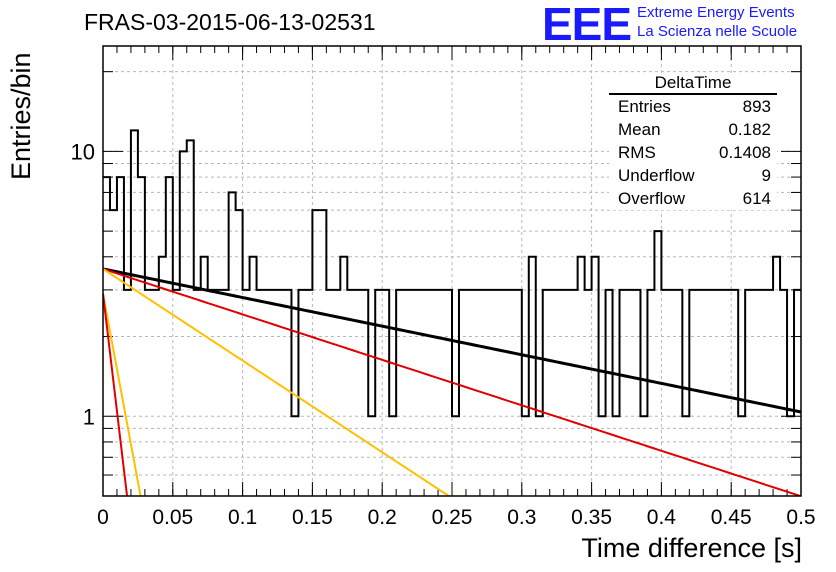 The image size is (836, 572). Describe the element at coordinates (662, 517) in the screenshot. I see `x-tick-label: 0.4` at that location.